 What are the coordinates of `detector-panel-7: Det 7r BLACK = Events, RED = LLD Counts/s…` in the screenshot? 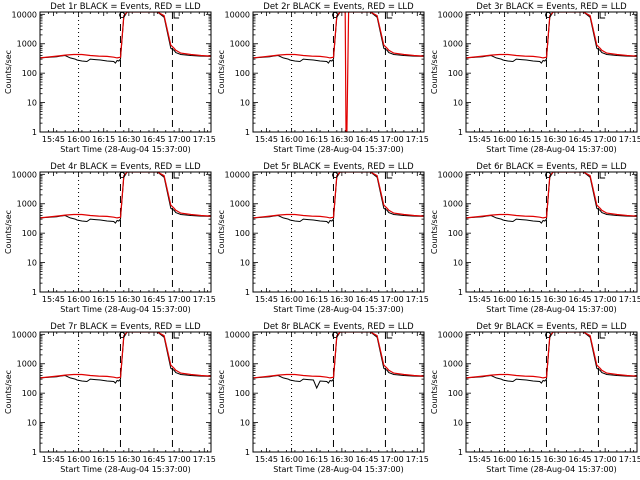 It's located at (110, 398).